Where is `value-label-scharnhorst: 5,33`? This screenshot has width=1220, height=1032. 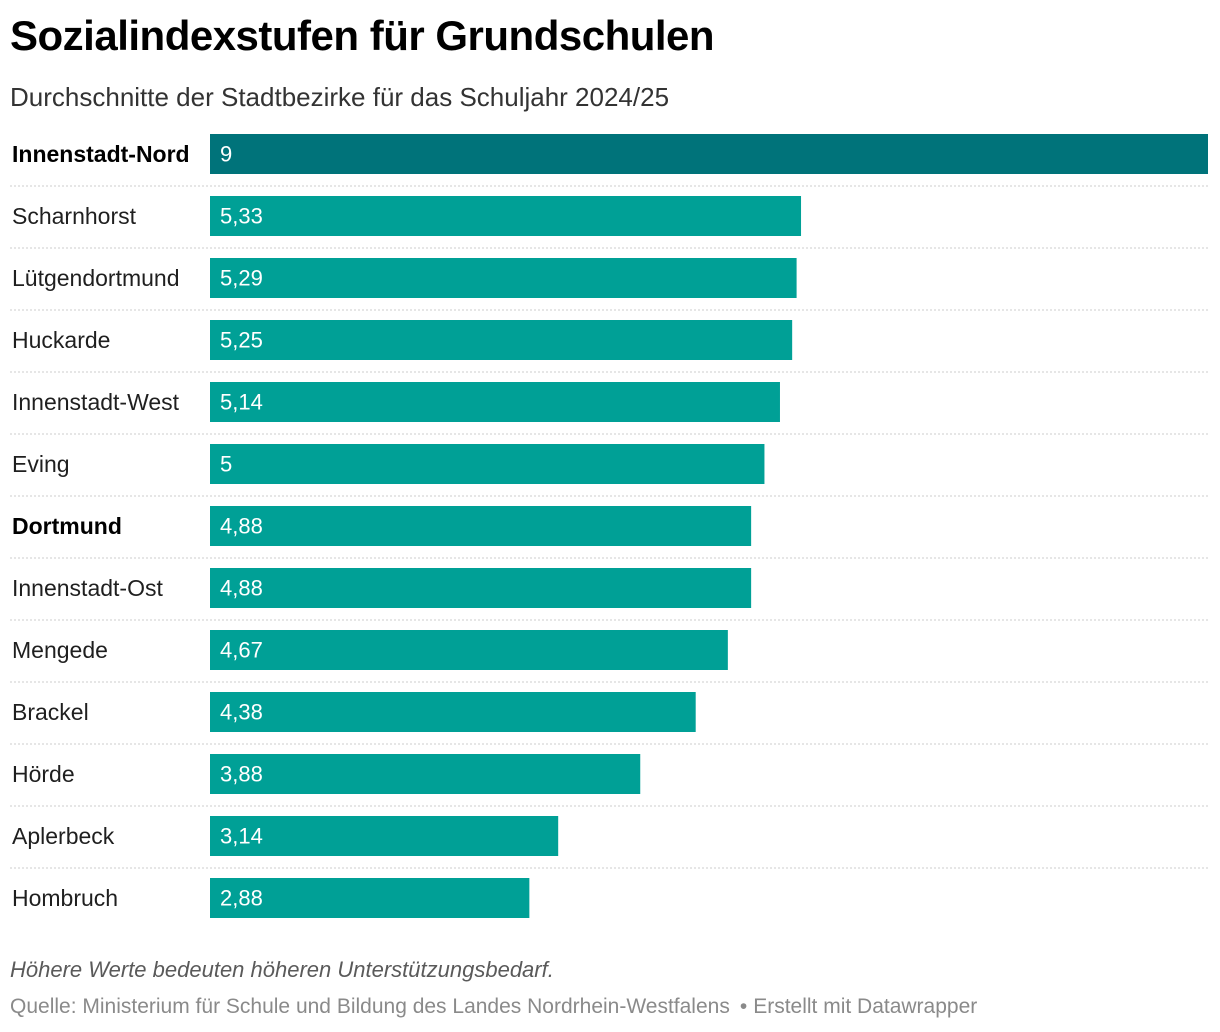 value-label-scharnhorst: 5,33 is located at coordinates (241, 216).